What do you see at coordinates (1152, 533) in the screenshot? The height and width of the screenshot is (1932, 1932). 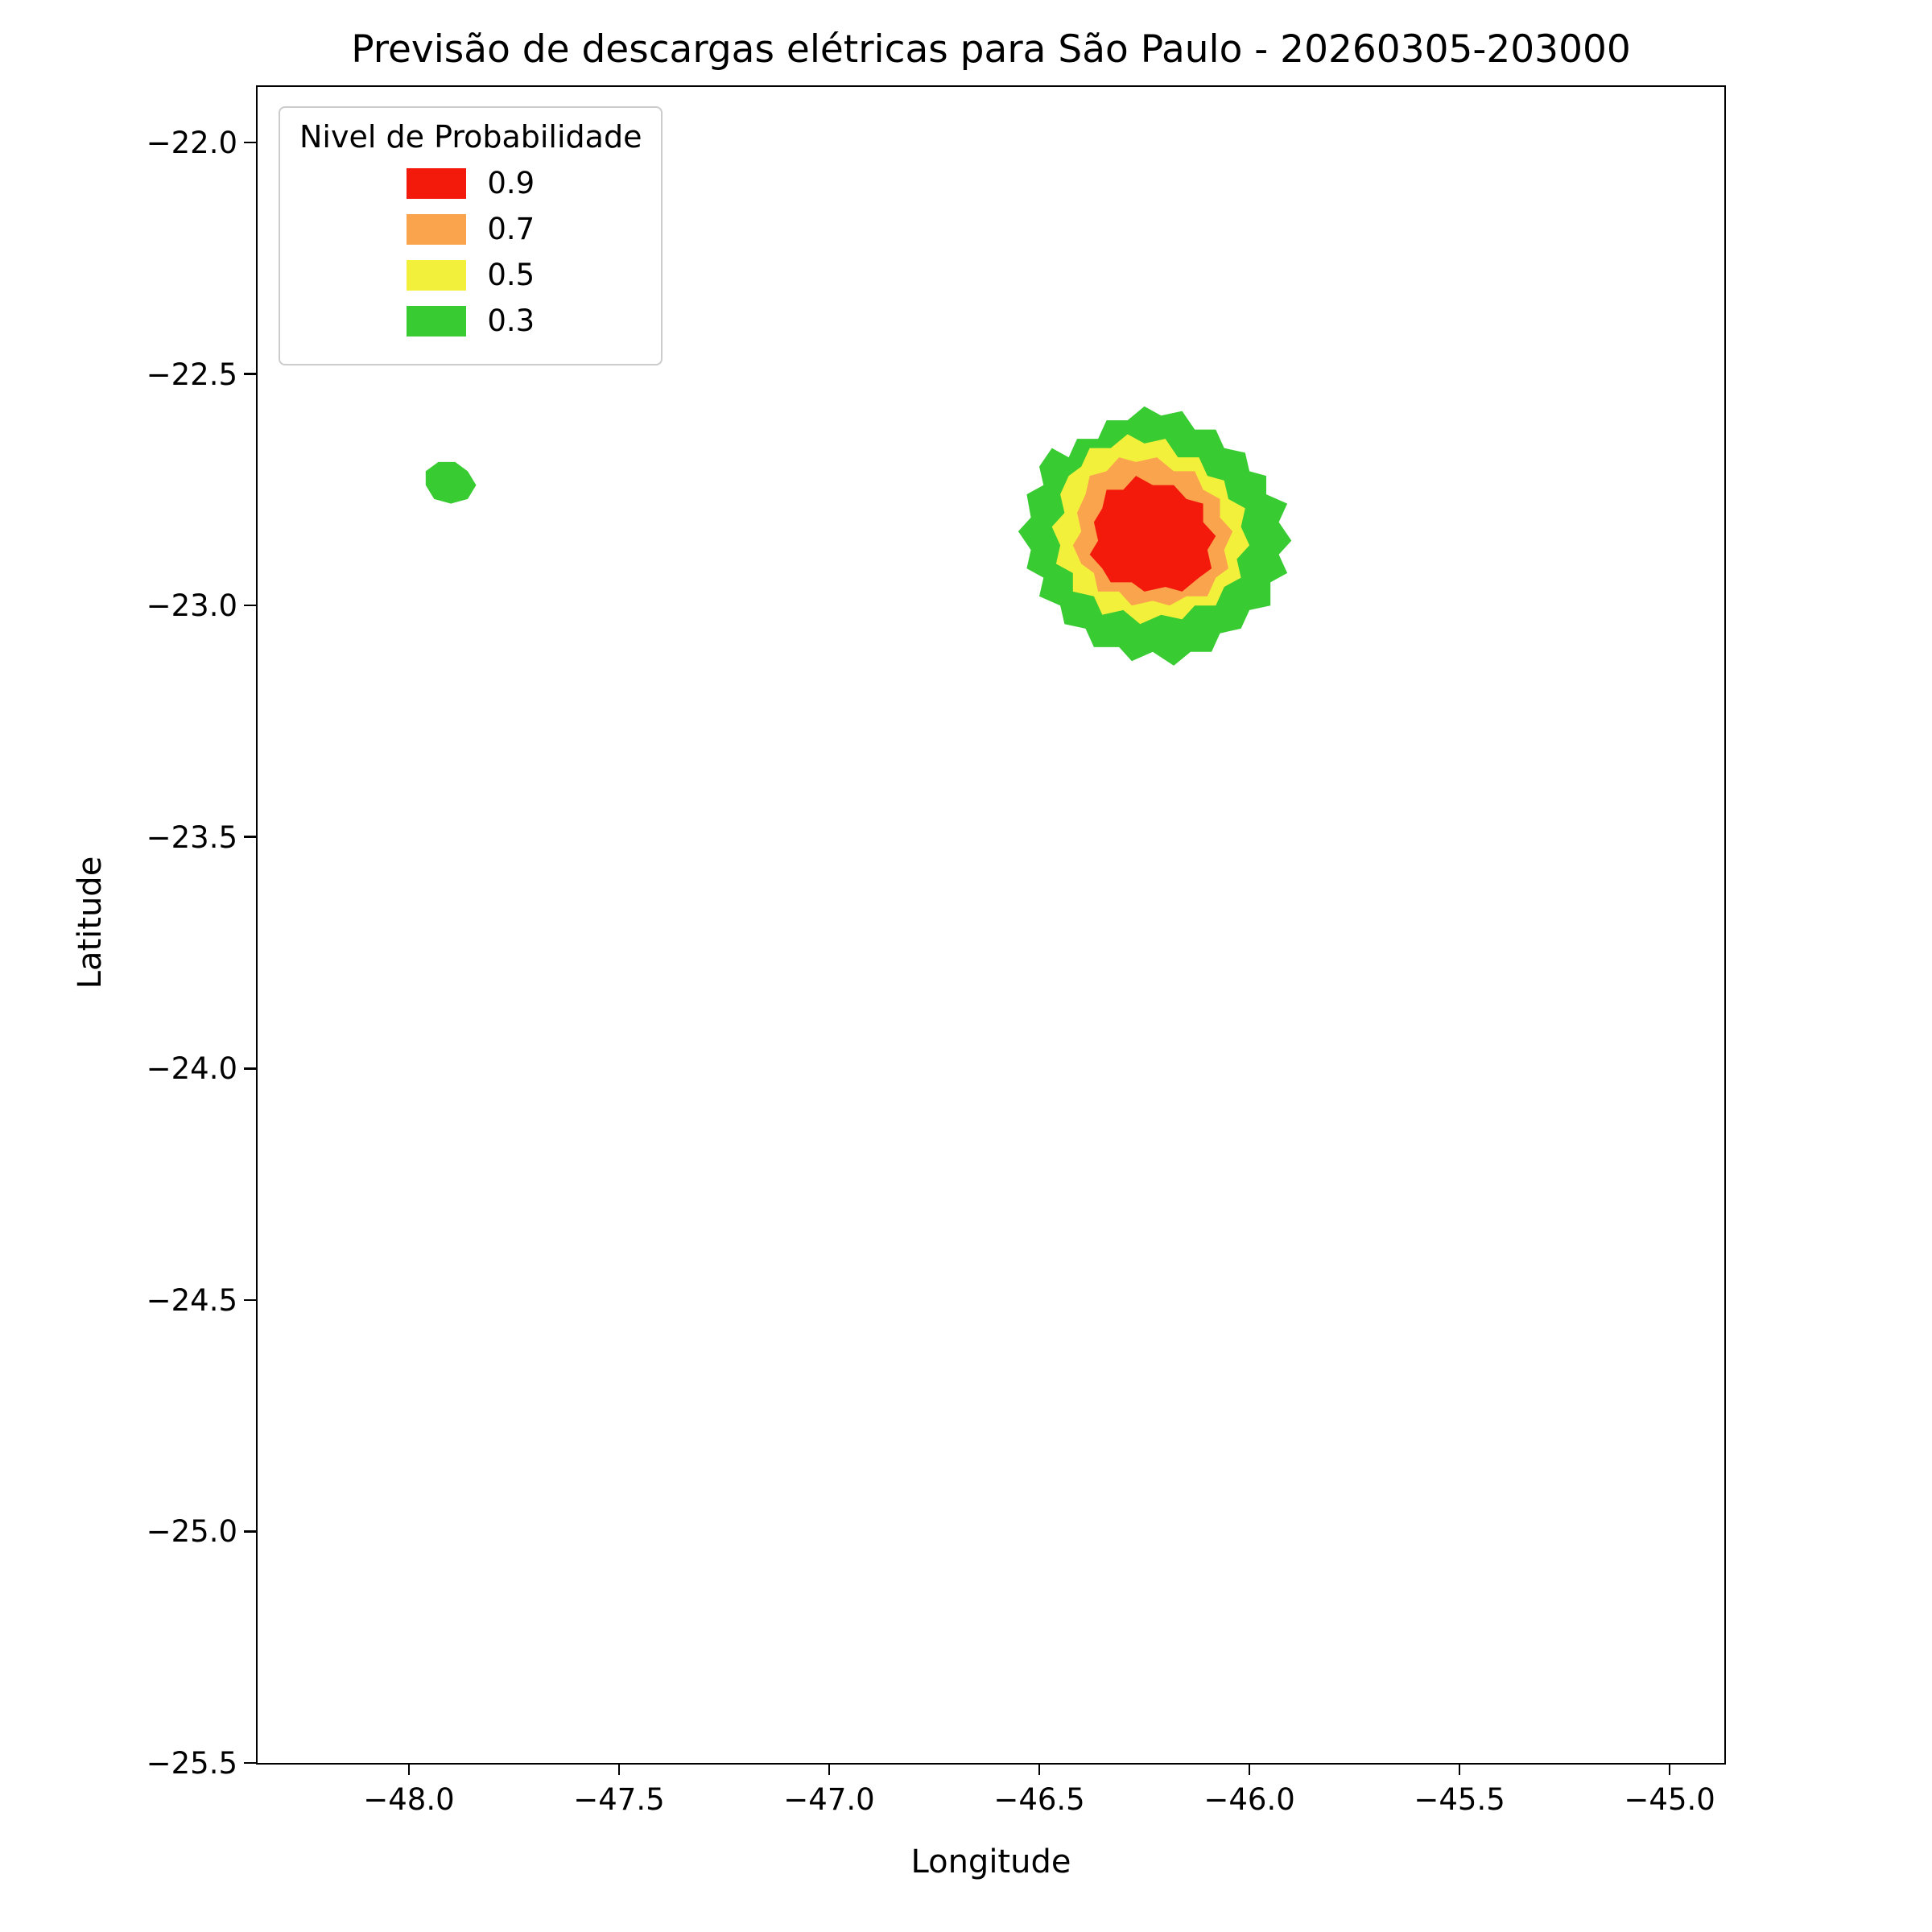 I see `contour-region-main-cell-p0.9` at bounding box center [1152, 533].